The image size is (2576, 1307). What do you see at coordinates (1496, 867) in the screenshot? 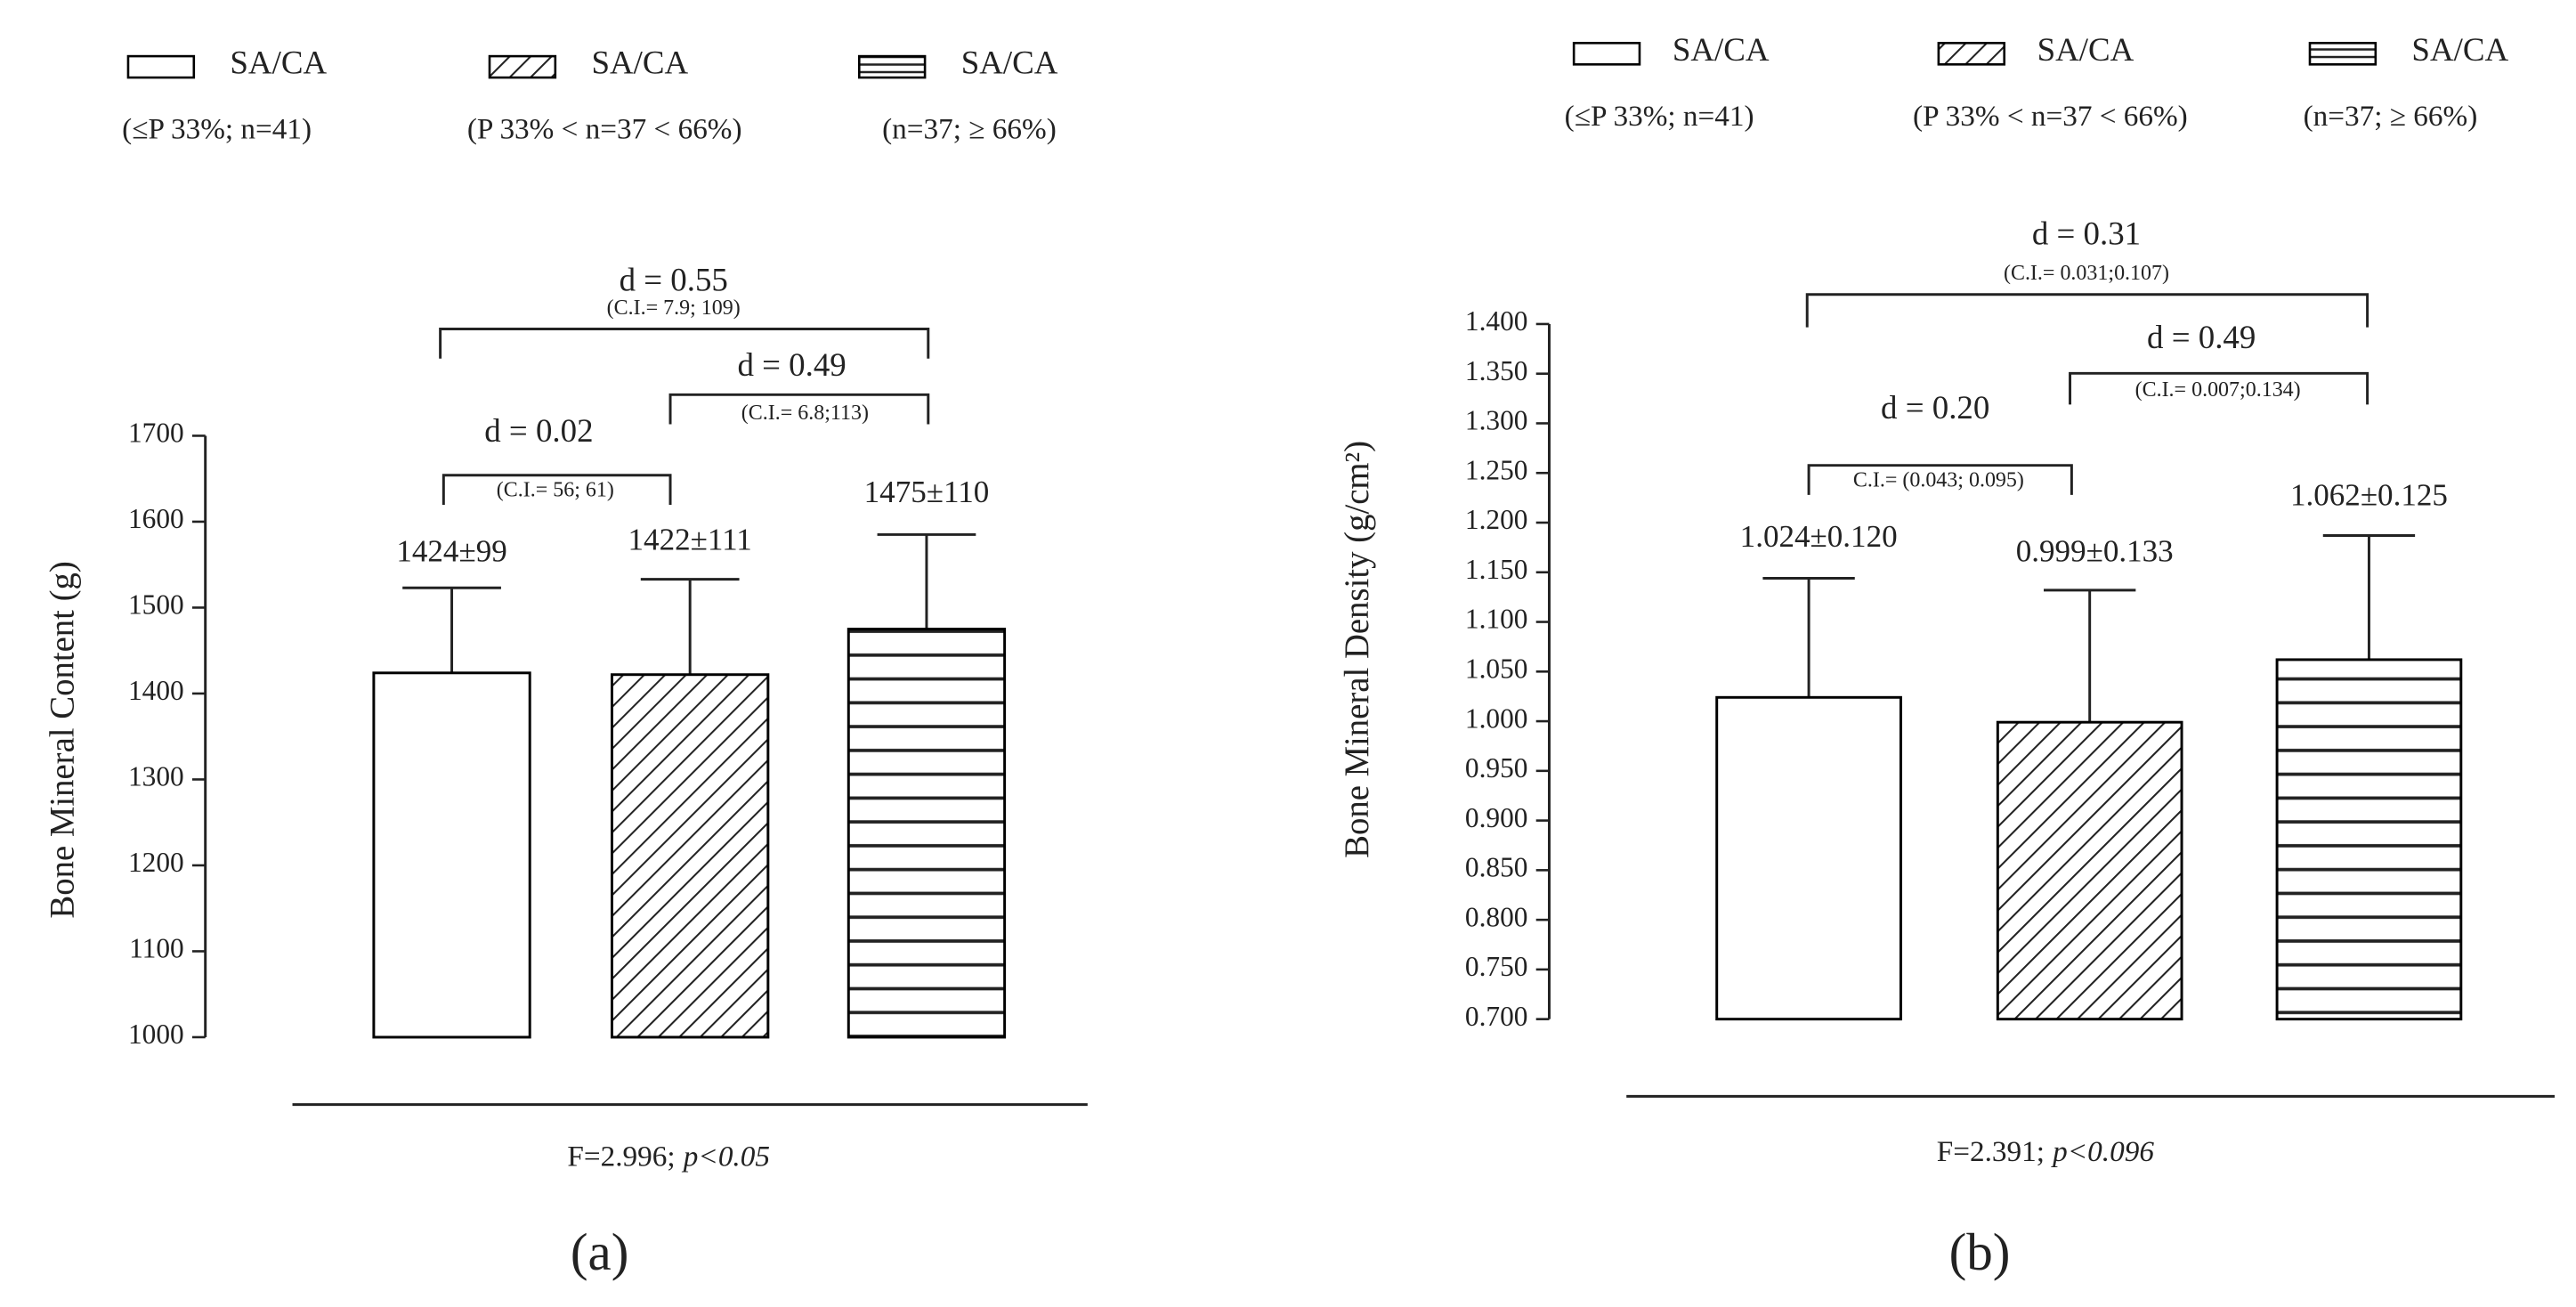
I see `y-tick-label: 0.850` at bounding box center [1496, 867].